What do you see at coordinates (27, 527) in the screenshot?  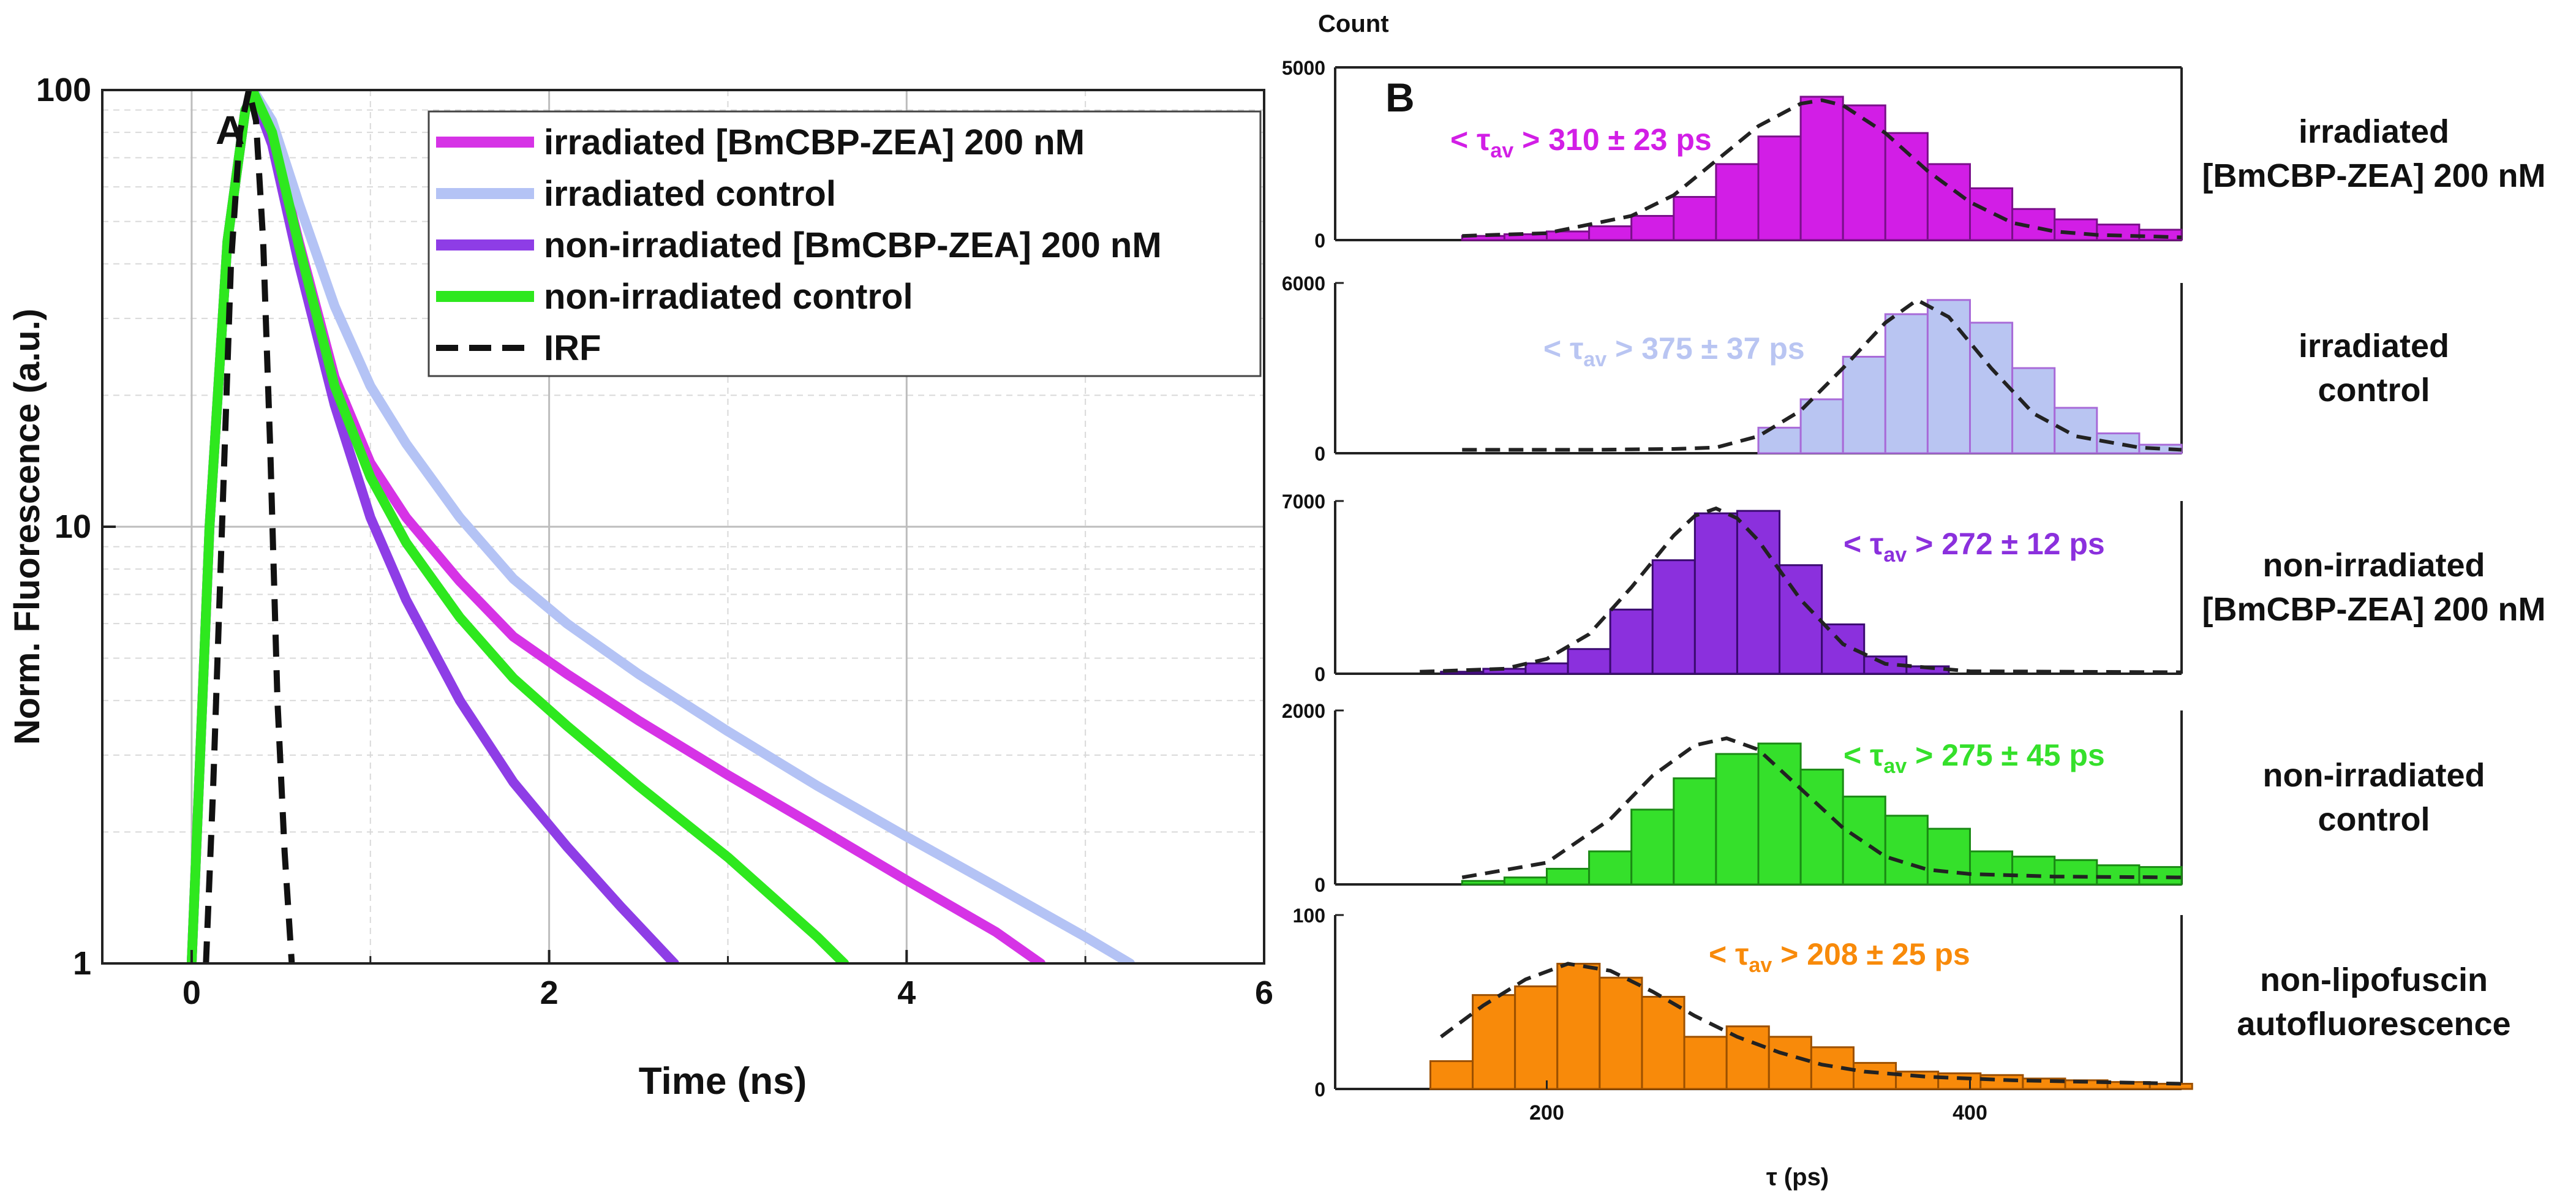 I see `panel-a-y-axis-label: Norm. Fluorescence (a.u.)` at bounding box center [27, 527].